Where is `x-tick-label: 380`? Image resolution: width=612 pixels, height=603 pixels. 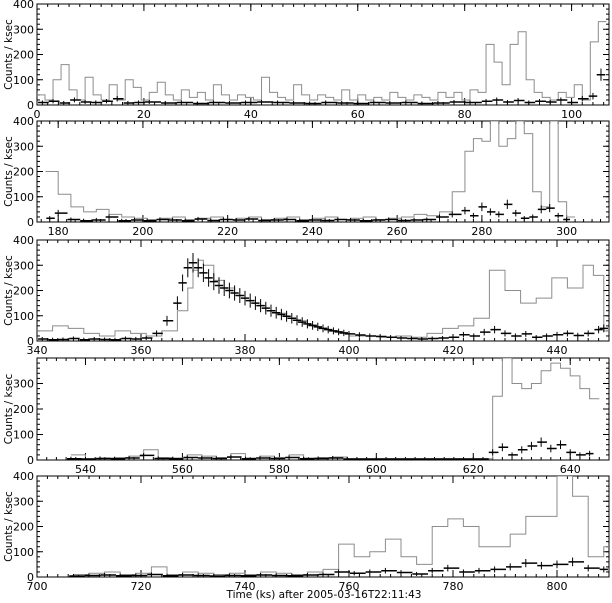
x-tick-label: 380 is located at coordinates (245, 350).